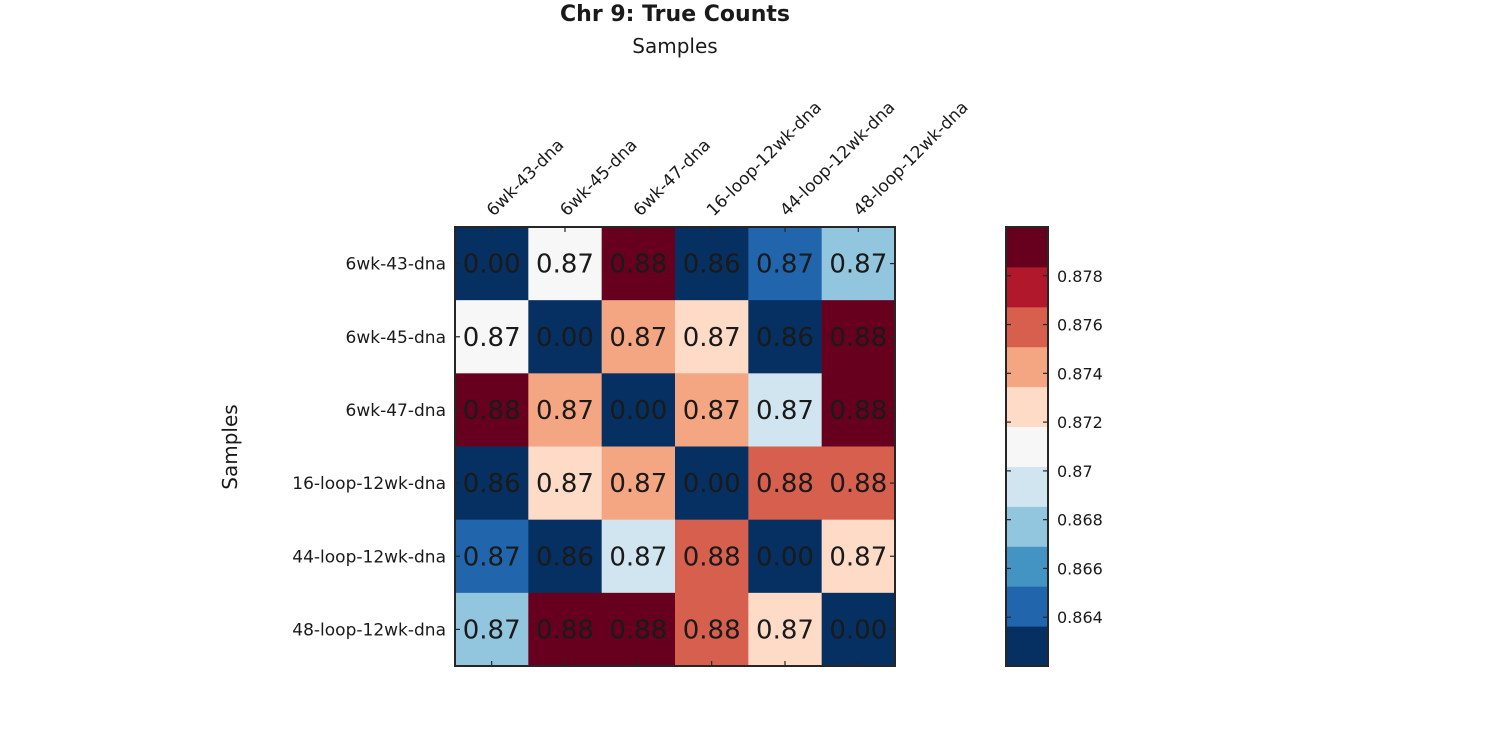  What do you see at coordinates (1080, 617) in the screenshot?
I see `colorbar-tick-label: 0.864` at bounding box center [1080, 617].